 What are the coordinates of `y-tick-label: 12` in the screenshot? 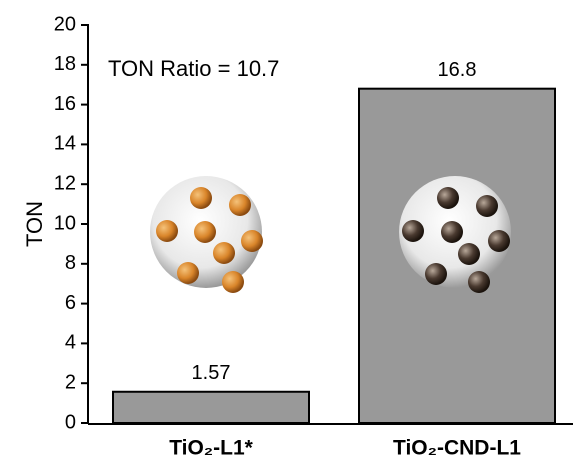 It's located at (65, 183).